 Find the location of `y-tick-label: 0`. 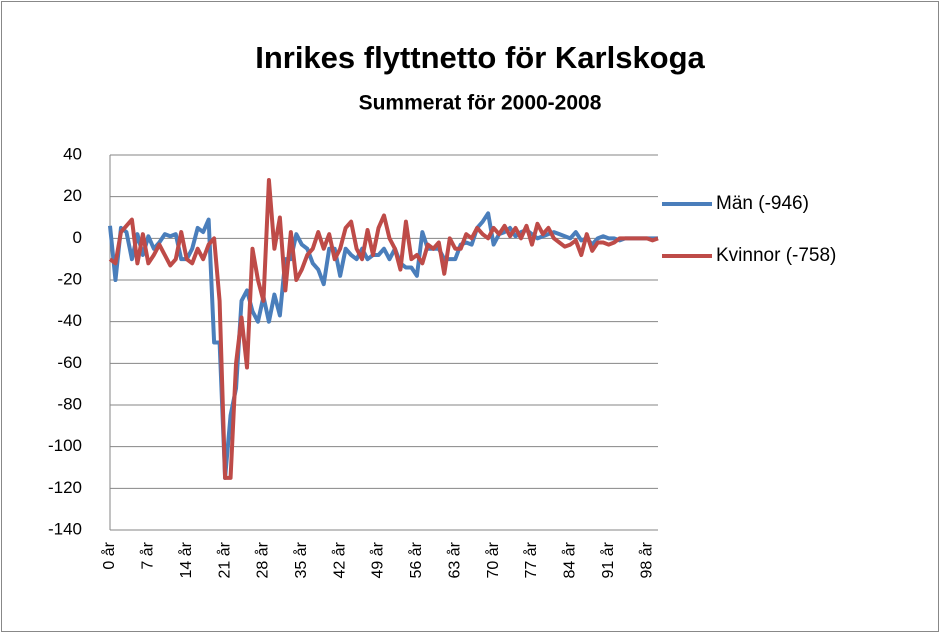

y-tick-label: 0 is located at coordinates (77, 237).